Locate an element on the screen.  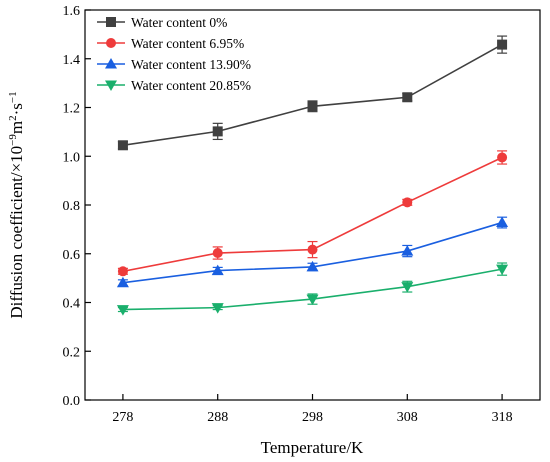
legend-label: Water content 6.95% is located at coordinates (187, 43).